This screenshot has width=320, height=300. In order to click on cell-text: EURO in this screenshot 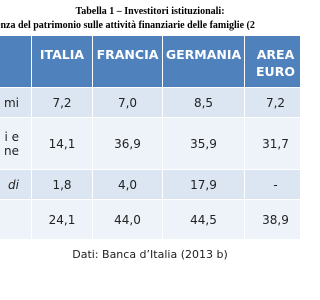, I will do `click(275, 71)`.